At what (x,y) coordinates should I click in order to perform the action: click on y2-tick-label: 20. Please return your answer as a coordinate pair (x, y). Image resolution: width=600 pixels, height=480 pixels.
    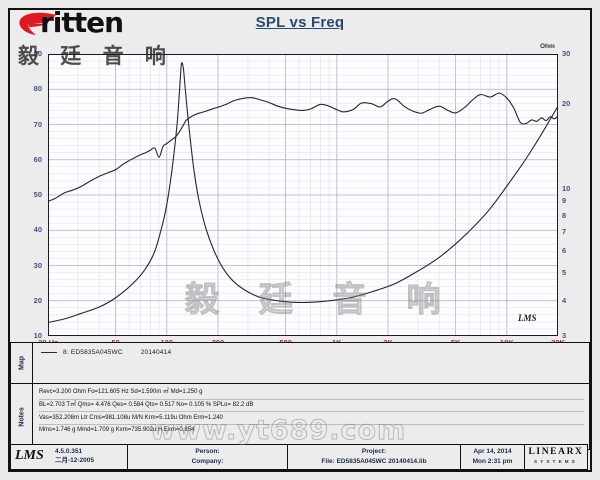
    Looking at the image, I should click on (566, 103).